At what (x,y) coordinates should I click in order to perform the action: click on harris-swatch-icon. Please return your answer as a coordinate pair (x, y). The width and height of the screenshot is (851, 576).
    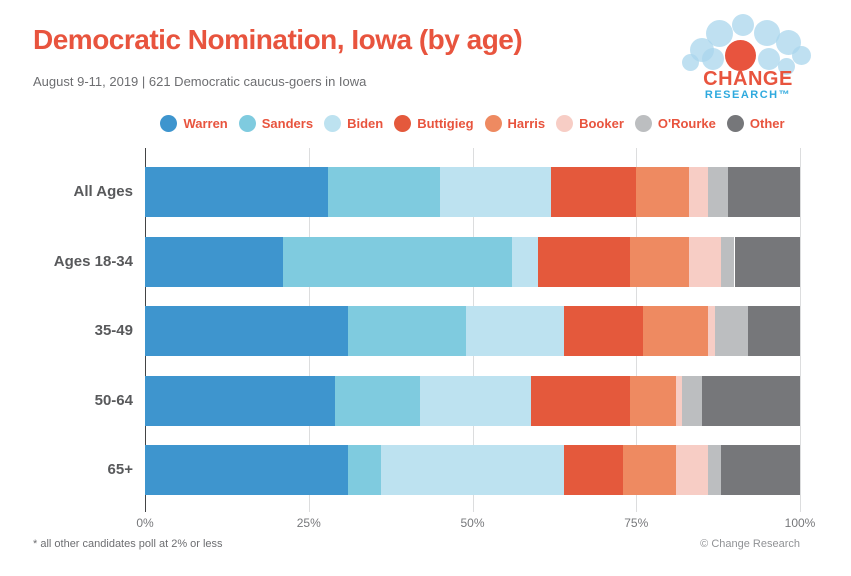
    Looking at the image, I should click on (493, 123).